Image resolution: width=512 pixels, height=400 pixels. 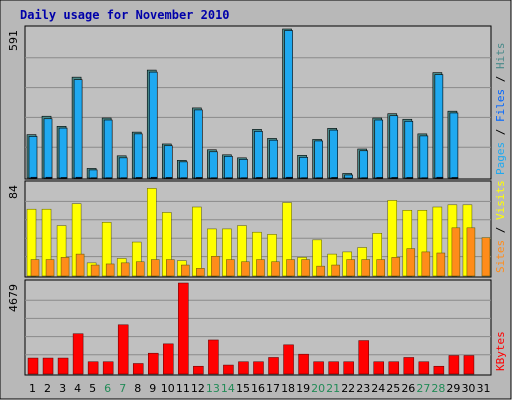 I want to click on x-tick-label-12: 12, so click(x=198, y=388).